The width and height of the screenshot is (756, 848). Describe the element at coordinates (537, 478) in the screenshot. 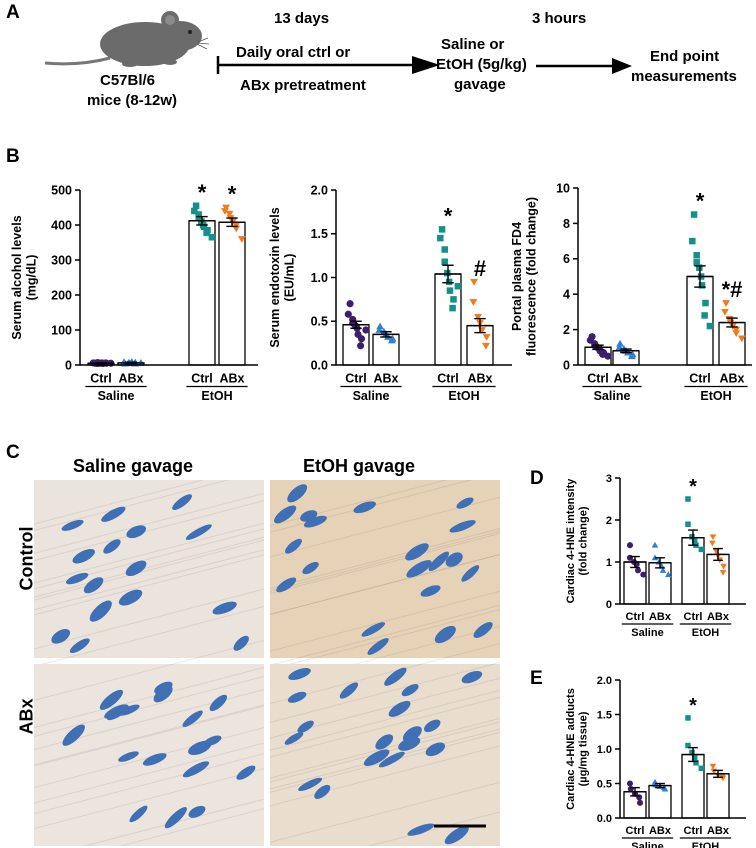

I see `panel-letter-d: D` at that location.